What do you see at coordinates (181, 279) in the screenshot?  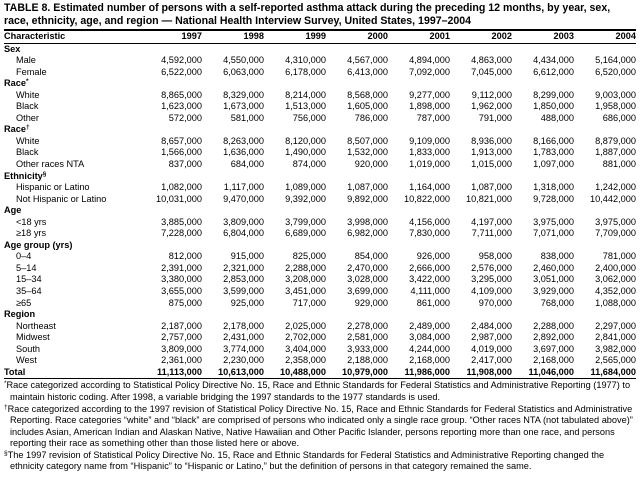 I see `cell-value: 3,380,000` at bounding box center [181, 279].